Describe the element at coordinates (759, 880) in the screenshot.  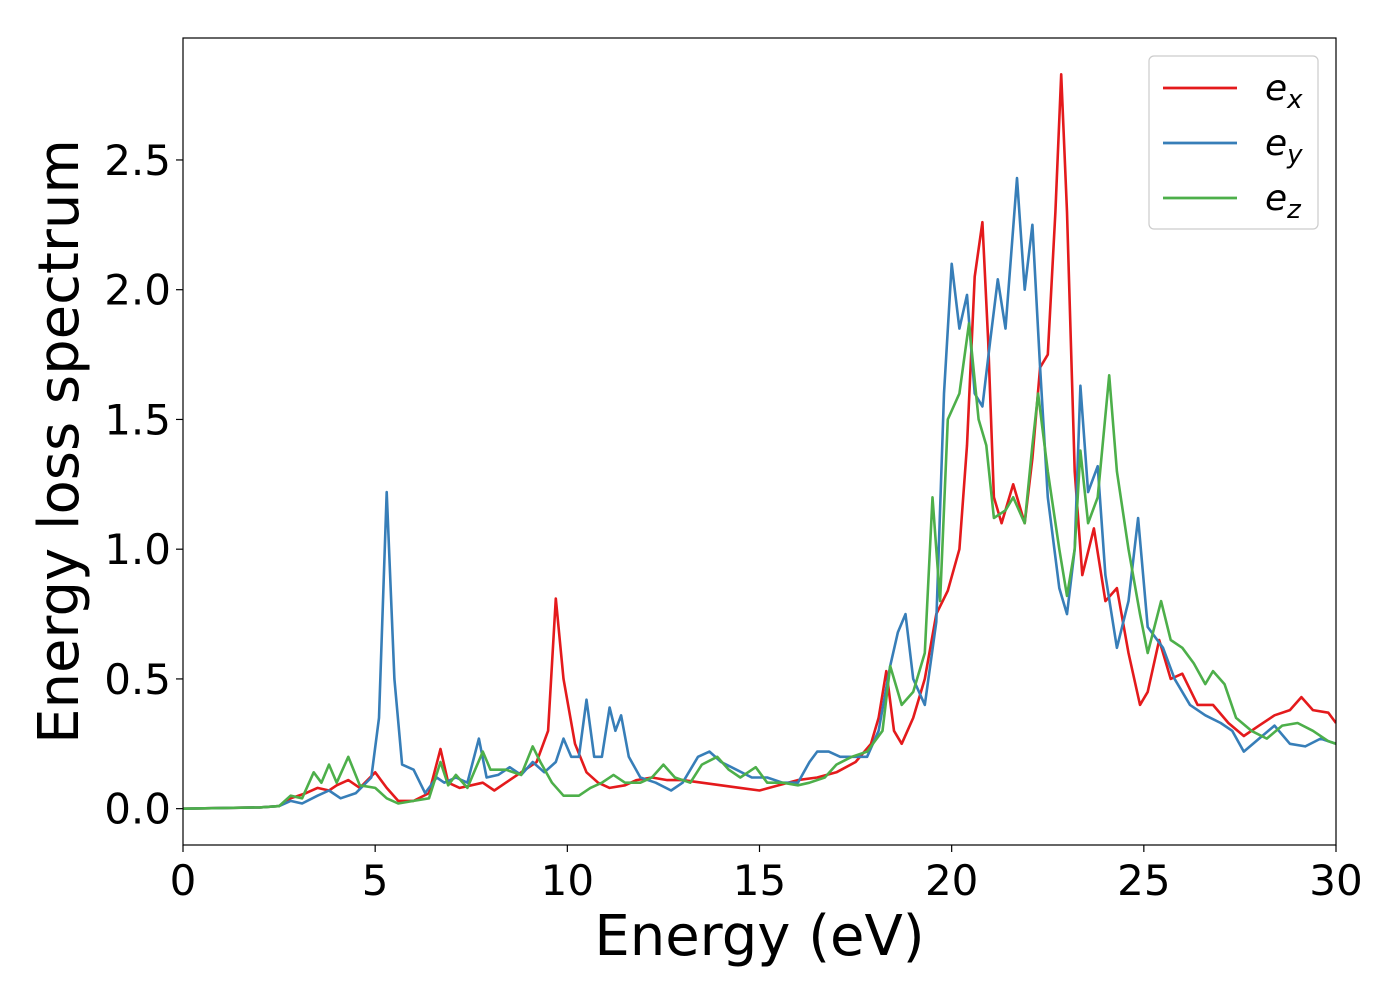
I see `x-tick-label: 15` at that location.